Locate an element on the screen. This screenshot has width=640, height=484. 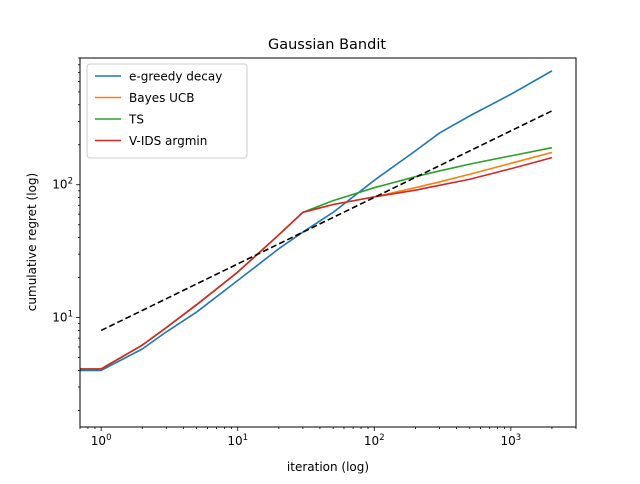
x-tick-label: 102 is located at coordinates (374, 440).